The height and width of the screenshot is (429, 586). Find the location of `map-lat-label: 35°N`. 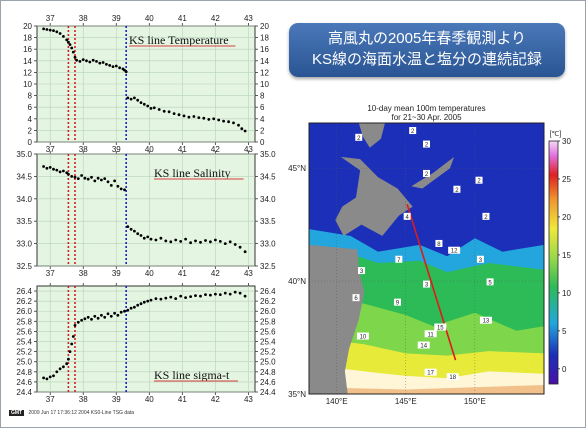

map-lat-label: 35°N is located at coordinates (297, 394).